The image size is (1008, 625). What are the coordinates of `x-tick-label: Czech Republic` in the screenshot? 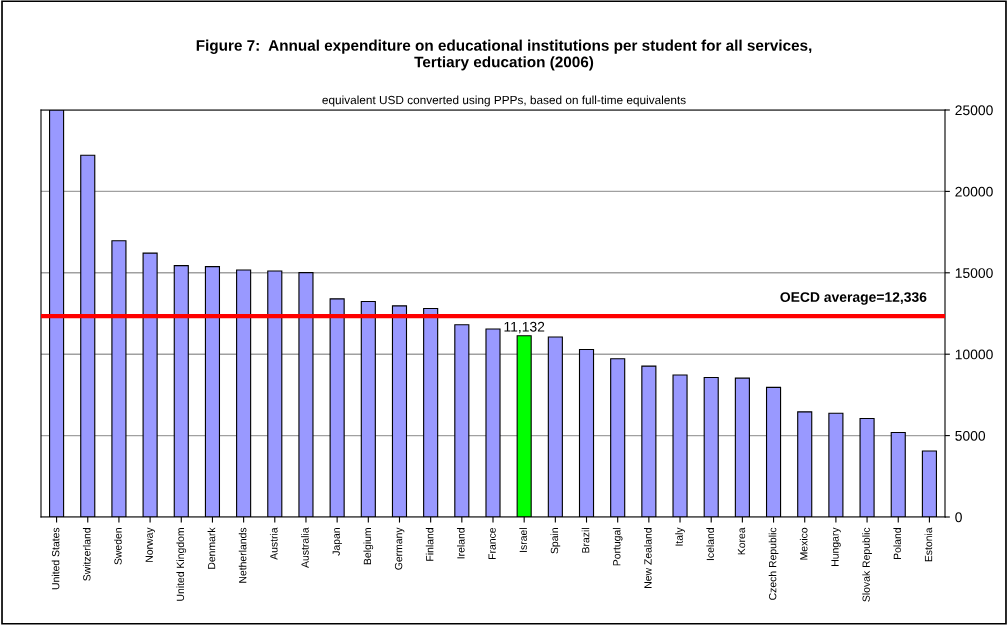 It's located at (773, 563).